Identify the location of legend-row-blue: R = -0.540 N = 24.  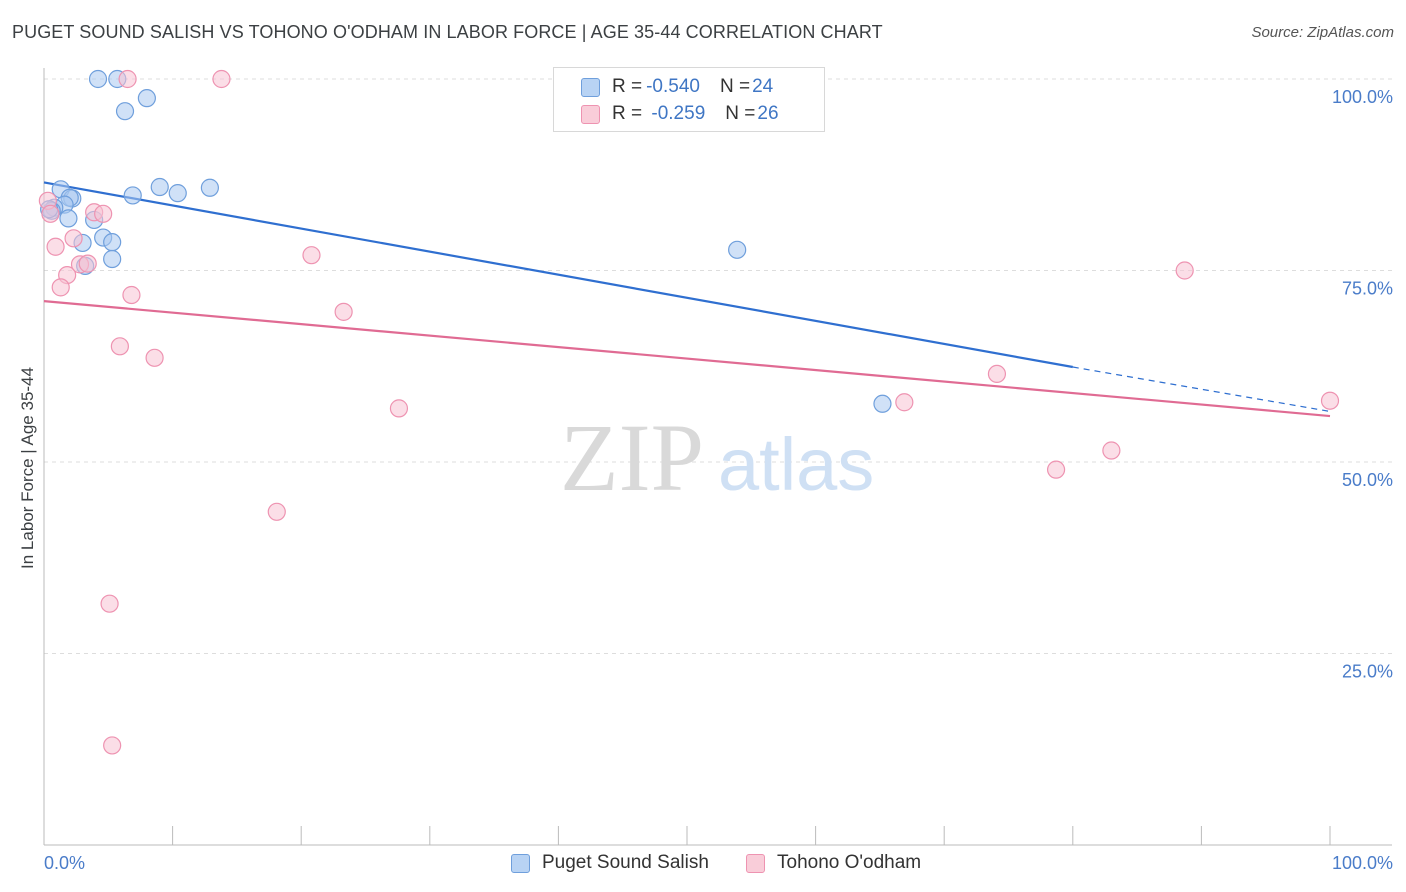
(663, 87).